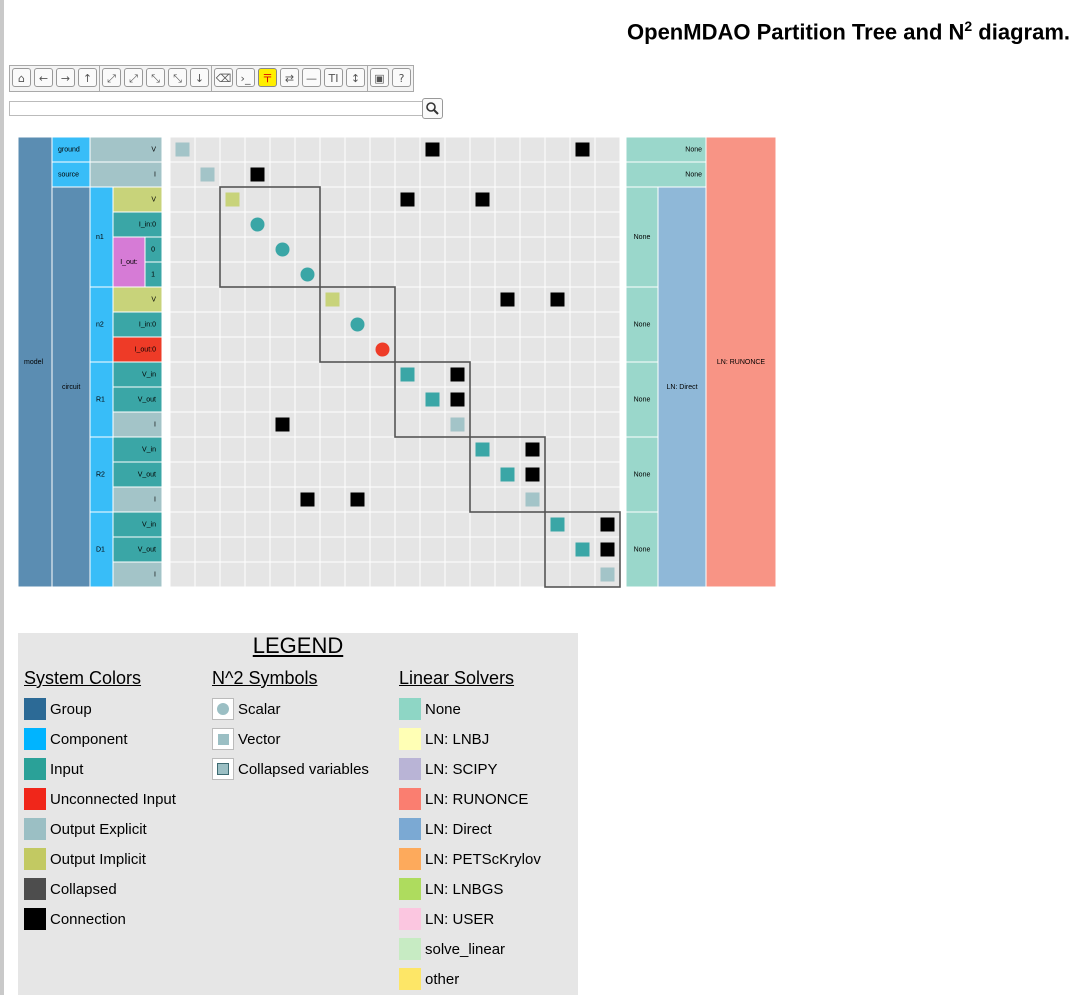 The height and width of the screenshot is (995, 1083). I want to click on scalar-marker, so click(282, 249).